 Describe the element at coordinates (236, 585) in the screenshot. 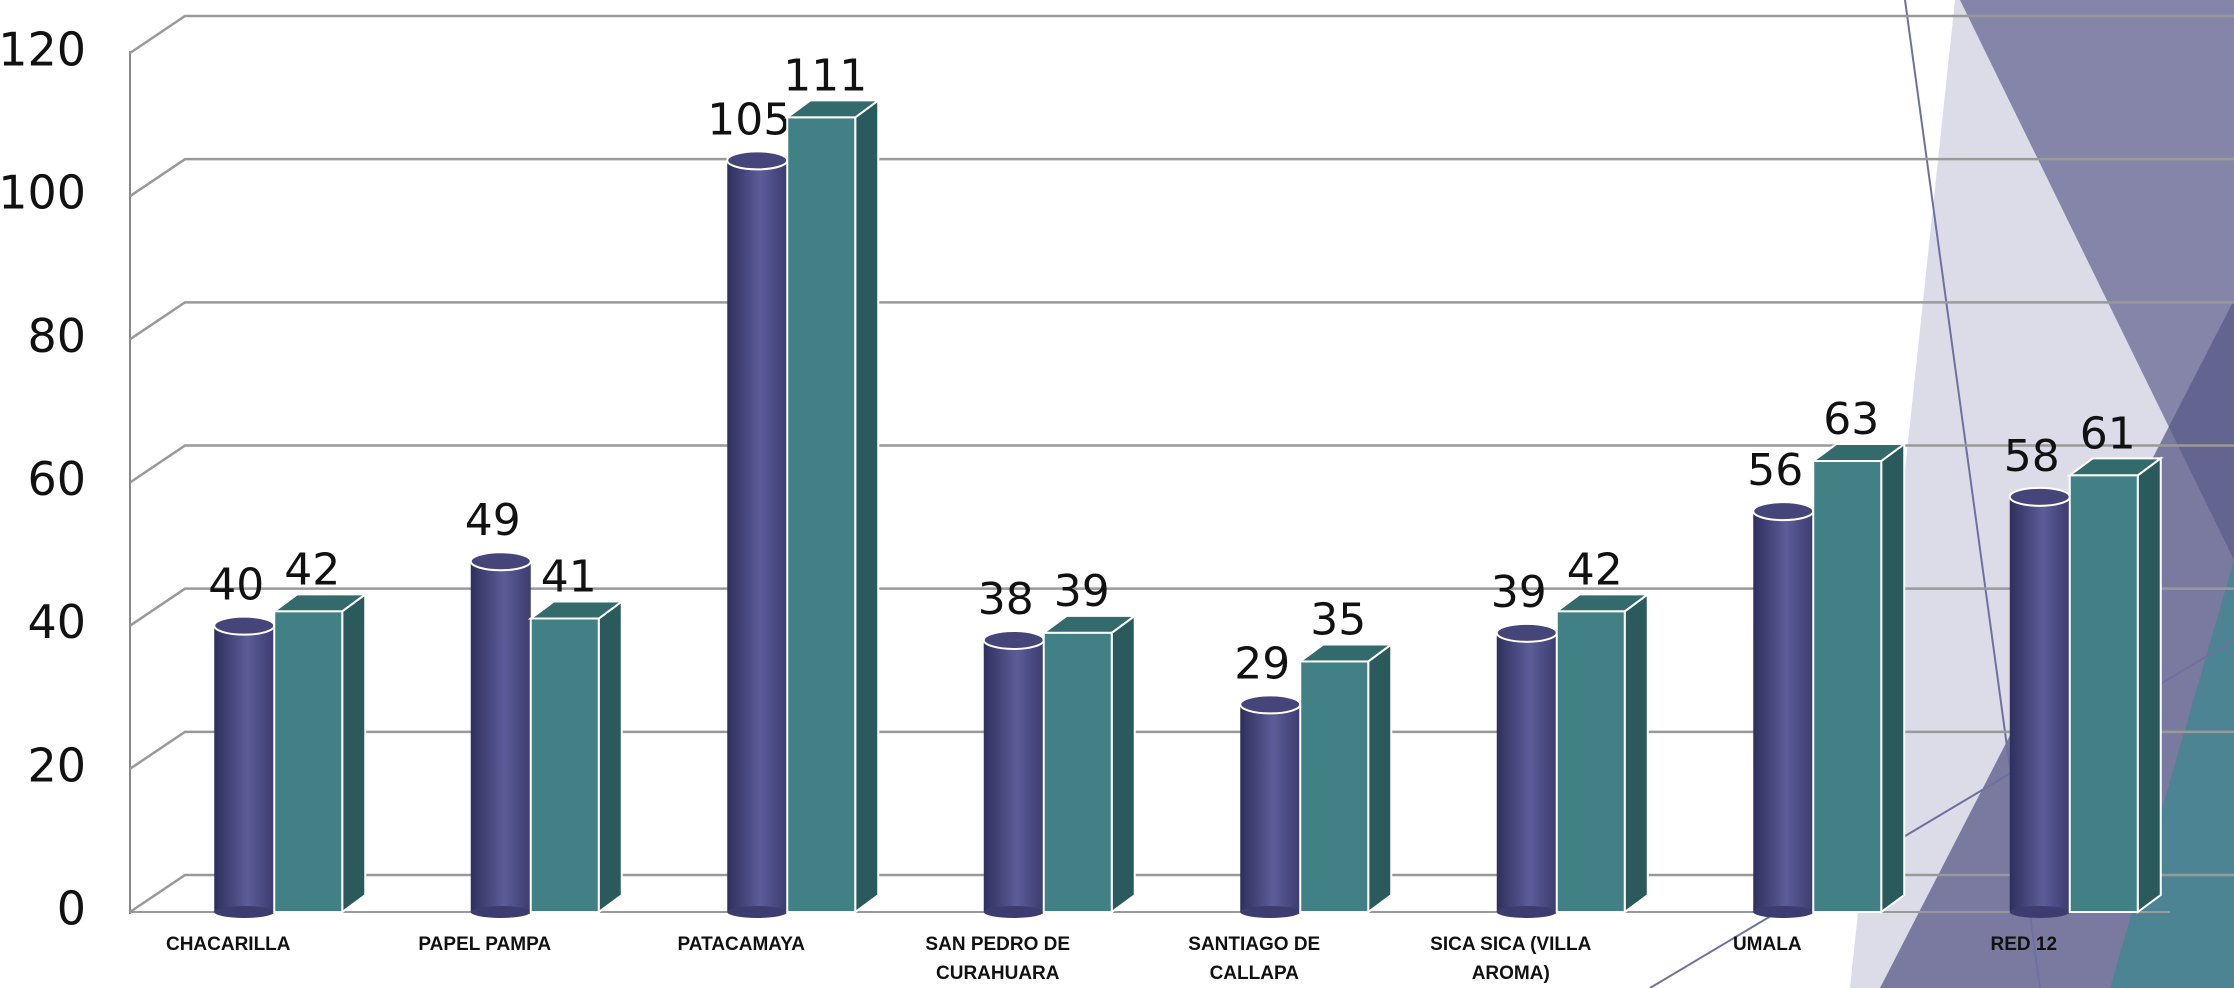

I see `value-label: 40` at that location.